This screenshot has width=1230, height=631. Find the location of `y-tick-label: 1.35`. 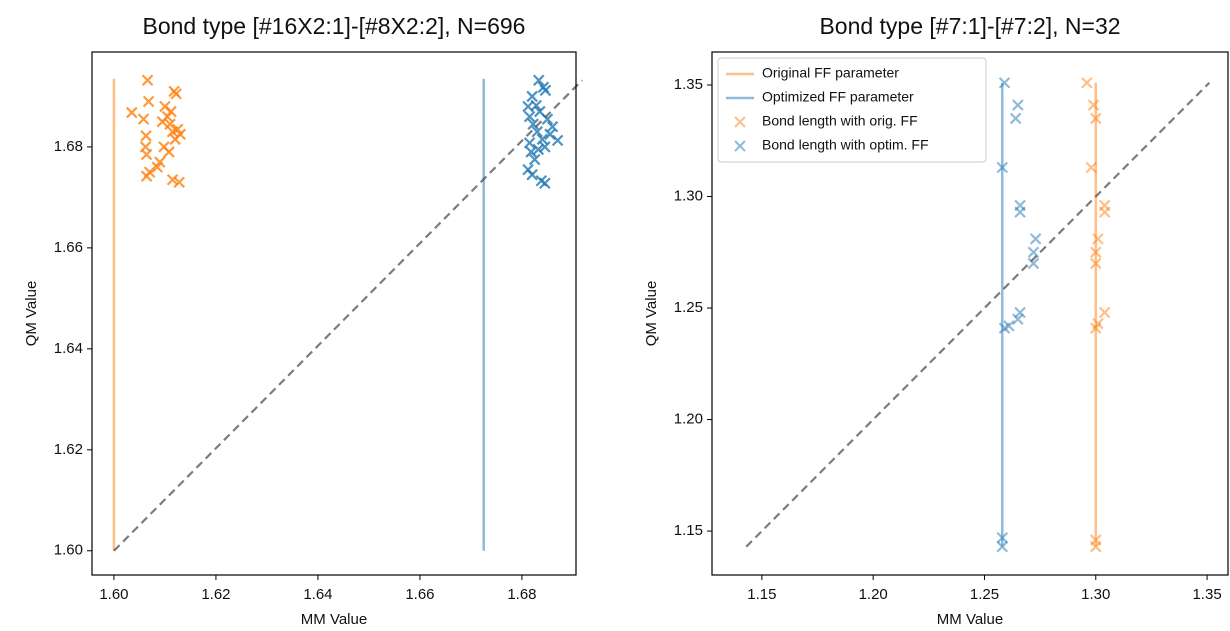

y-tick-label: 1.35 is located at coordinates (688, 84).